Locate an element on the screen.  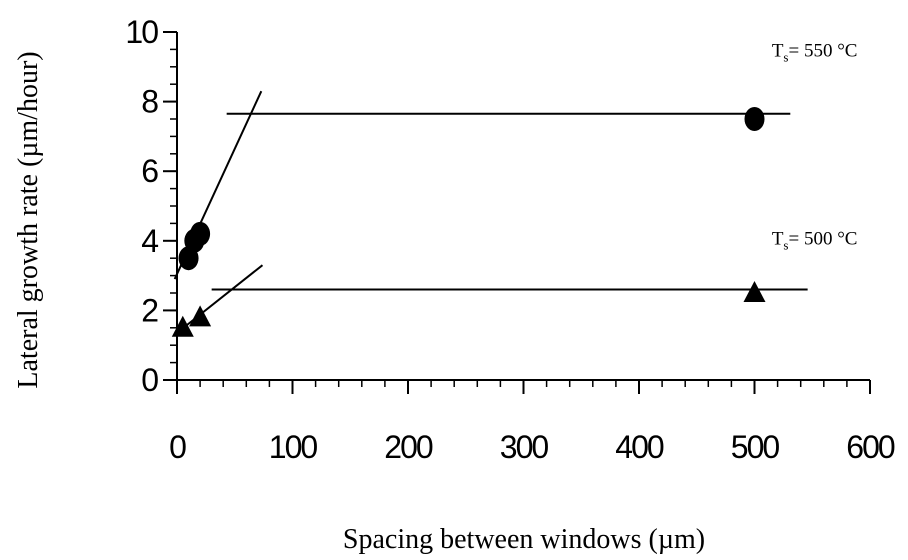
x-tick-label: 0 is located at coordinates (177, 447).